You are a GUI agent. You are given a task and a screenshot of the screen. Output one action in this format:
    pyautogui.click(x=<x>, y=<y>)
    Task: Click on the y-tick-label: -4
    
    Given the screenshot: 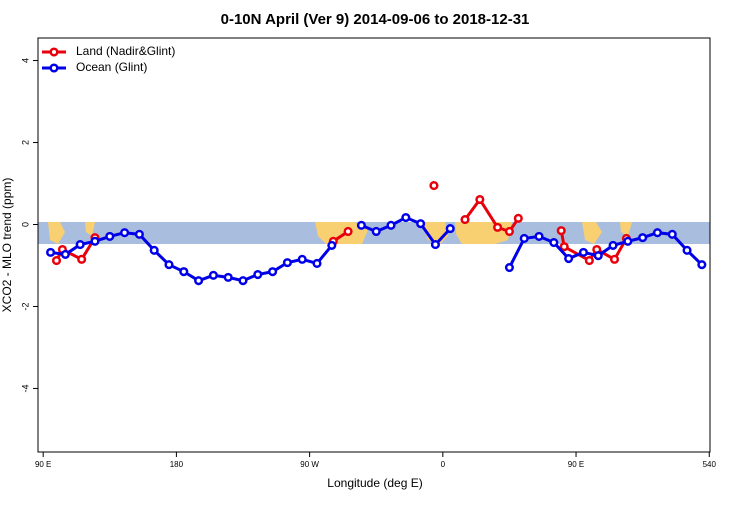 What is the action you would take?
    pyautogui.click(x=25, y=388)
    